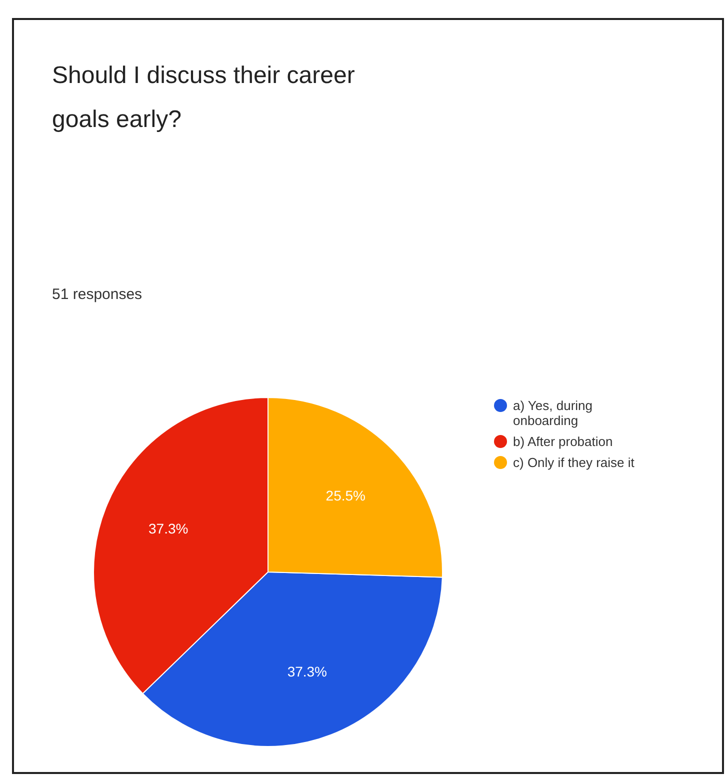  I want to click on legend-label: c) Only if they raise it, so click(573, 462).